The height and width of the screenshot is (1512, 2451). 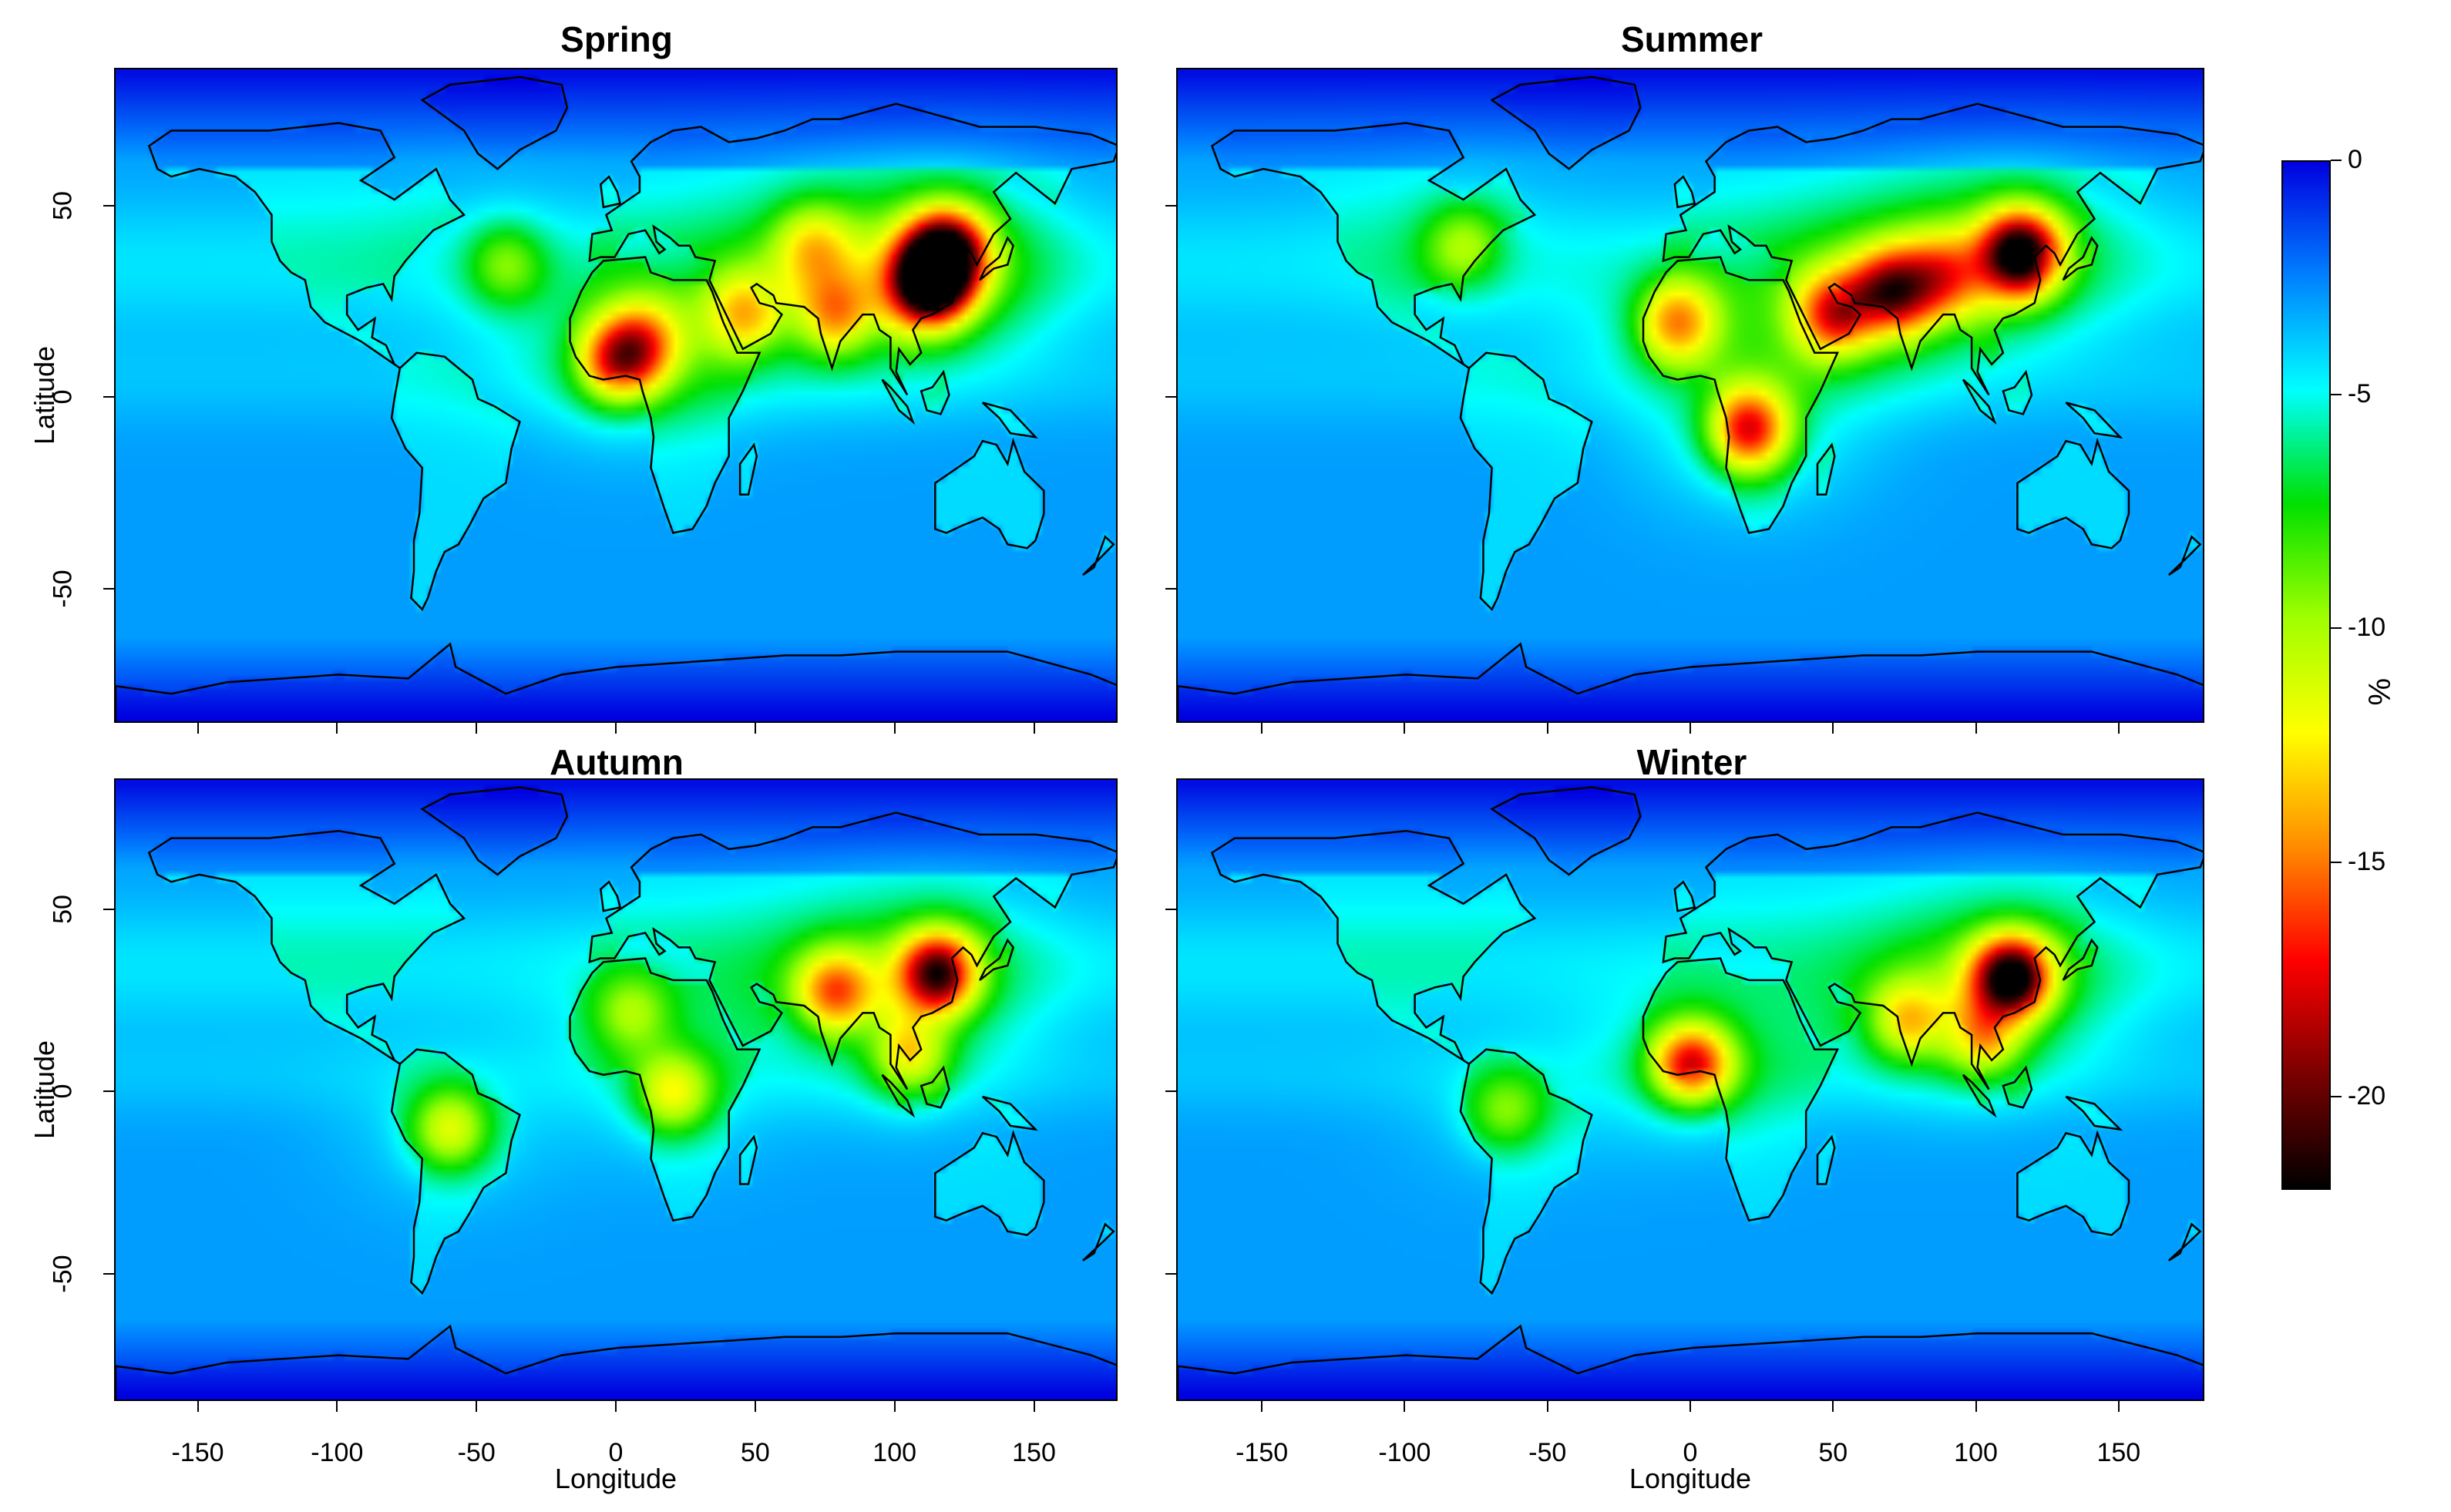 I want to click on colorbar-unit-label: %, so click(x=2379, y=692).